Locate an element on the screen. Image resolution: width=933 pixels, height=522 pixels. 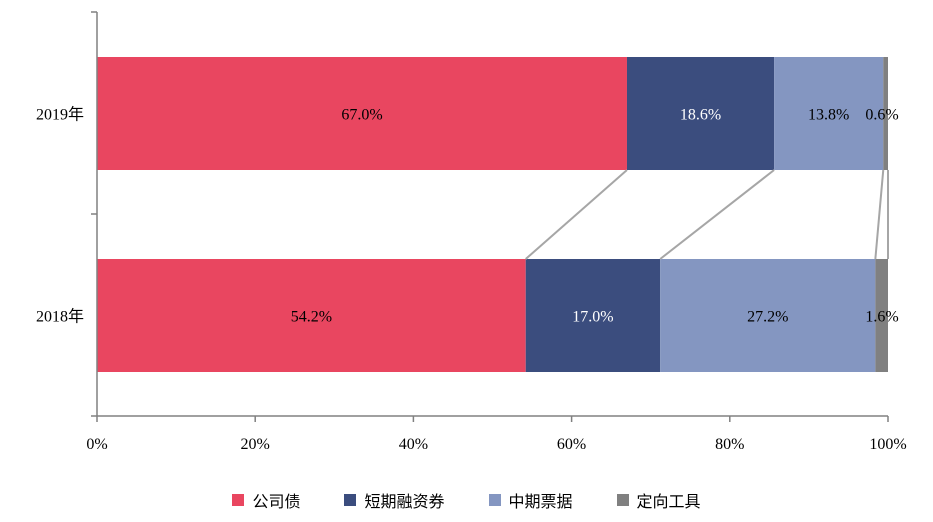
legend-label: 中期票据 is located at coordinates (540, 501).